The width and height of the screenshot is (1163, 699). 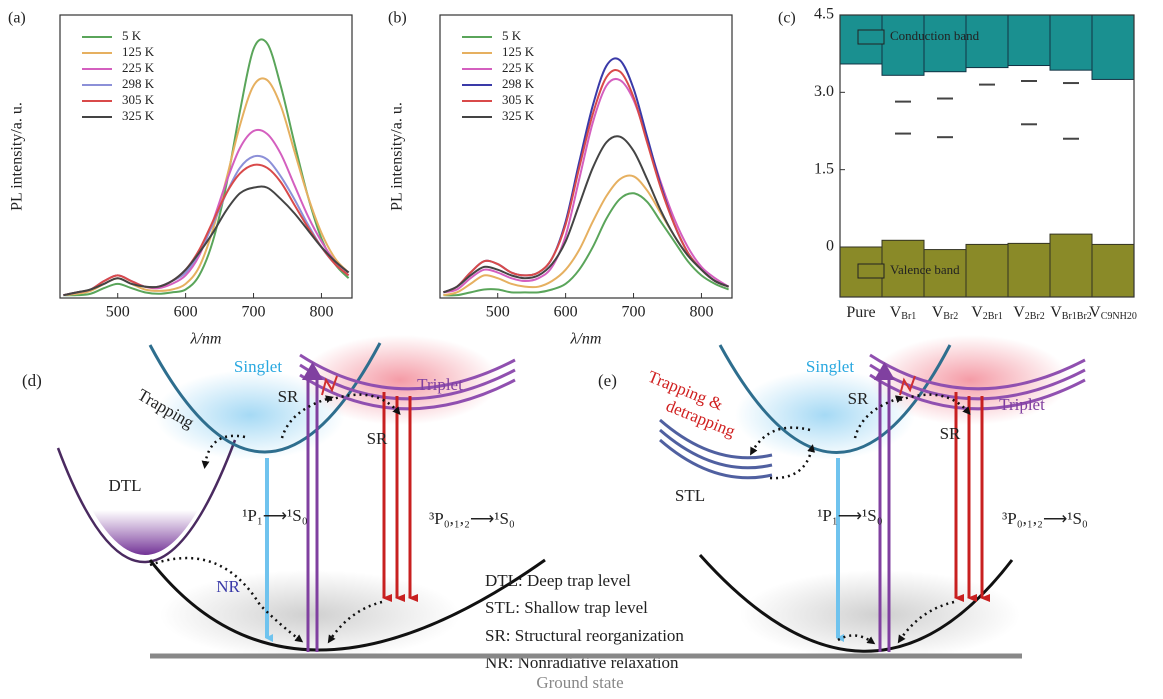 I want to click on y-tick-label: 1.5, so click(x=824, y=168).